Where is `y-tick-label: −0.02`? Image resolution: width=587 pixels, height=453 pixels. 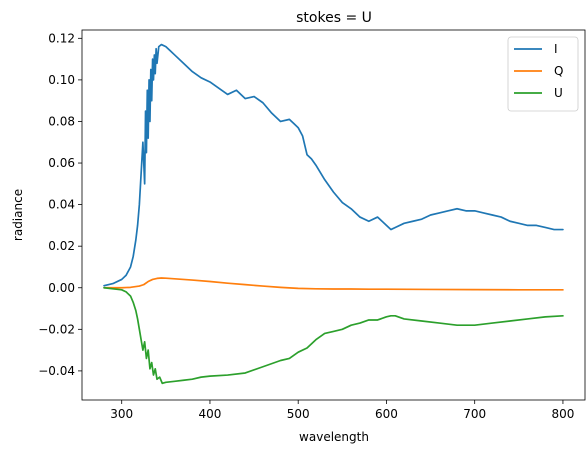 y-tick-label: −0.02 is located at coordinates (56, 329).